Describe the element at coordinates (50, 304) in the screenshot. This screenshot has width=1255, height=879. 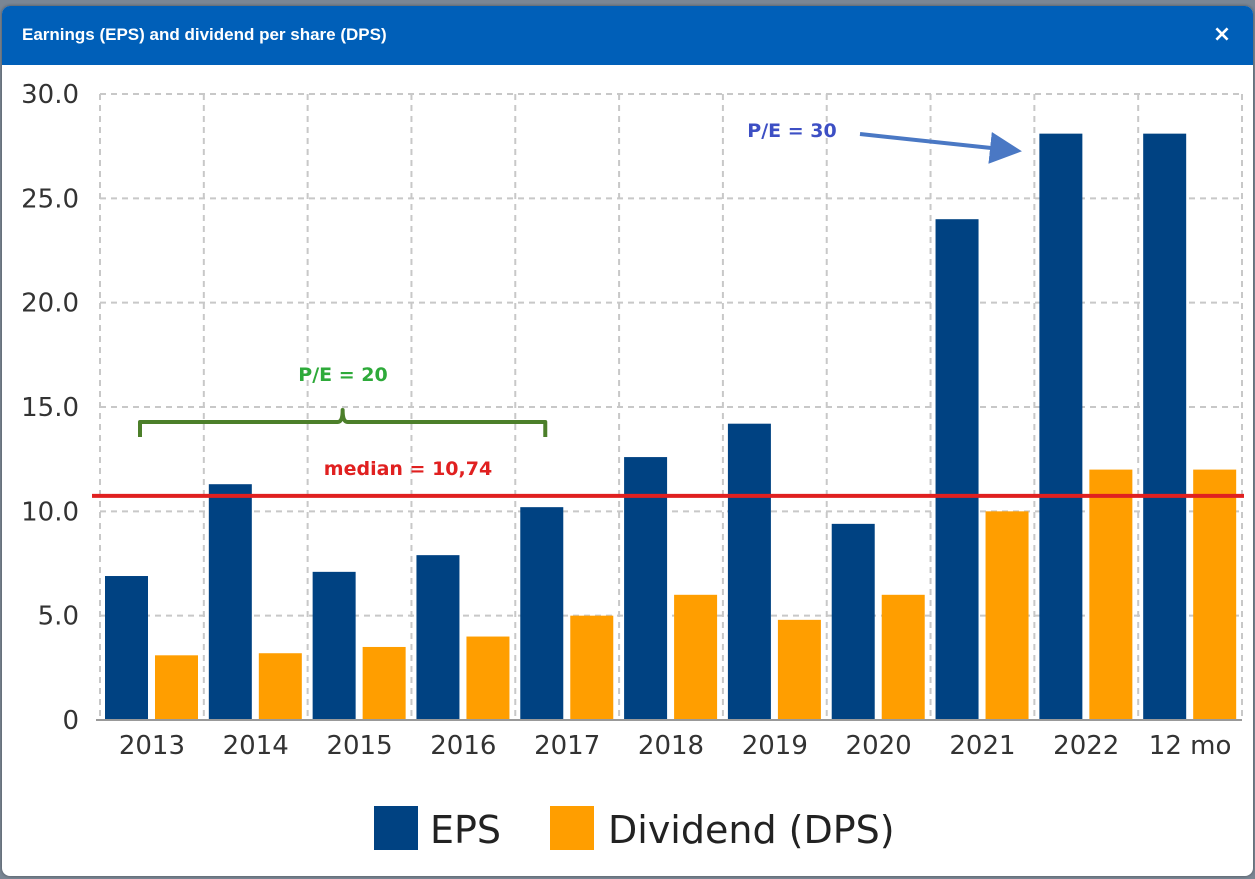
I see `y-tick-label: 20.0` at that location.